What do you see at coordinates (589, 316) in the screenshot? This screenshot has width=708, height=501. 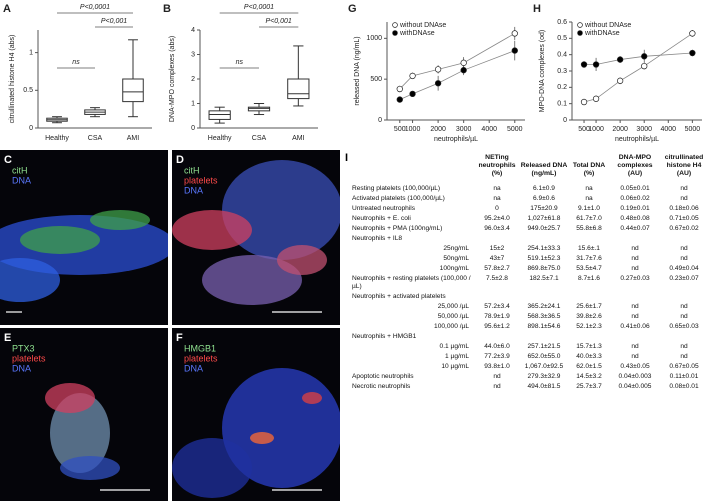 I see `table-cell: 39.8±2.6` at bounding box center [589, 316].